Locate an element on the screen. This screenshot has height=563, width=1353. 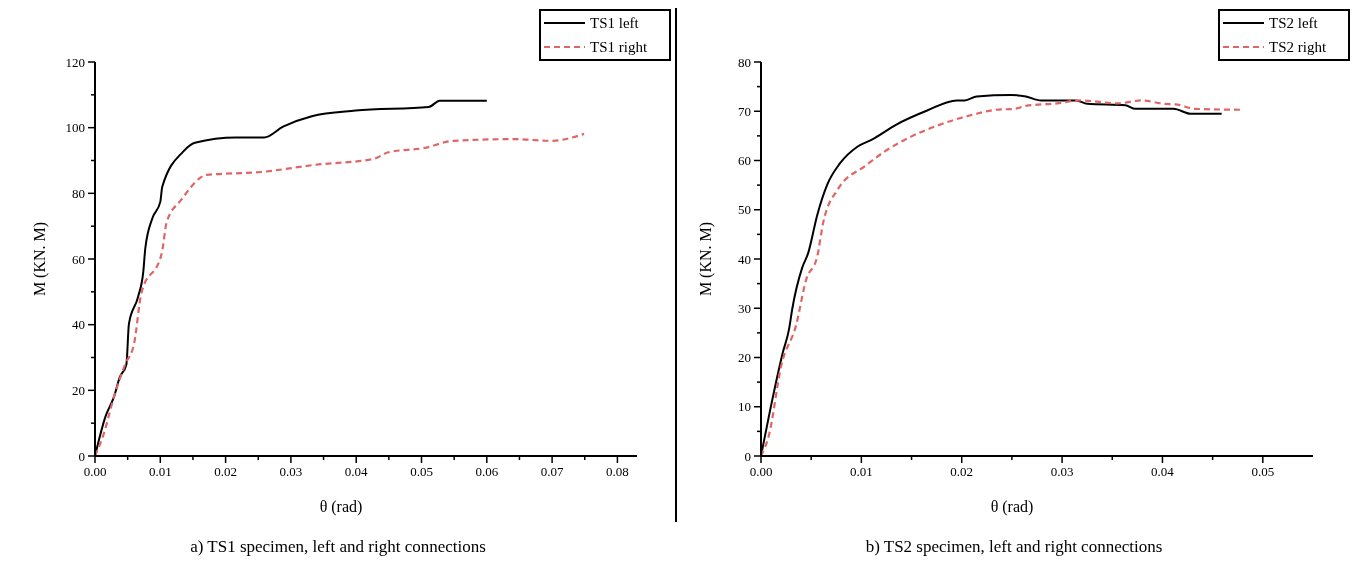
y-tick-label: 120 is located at coordinates (75, 62).